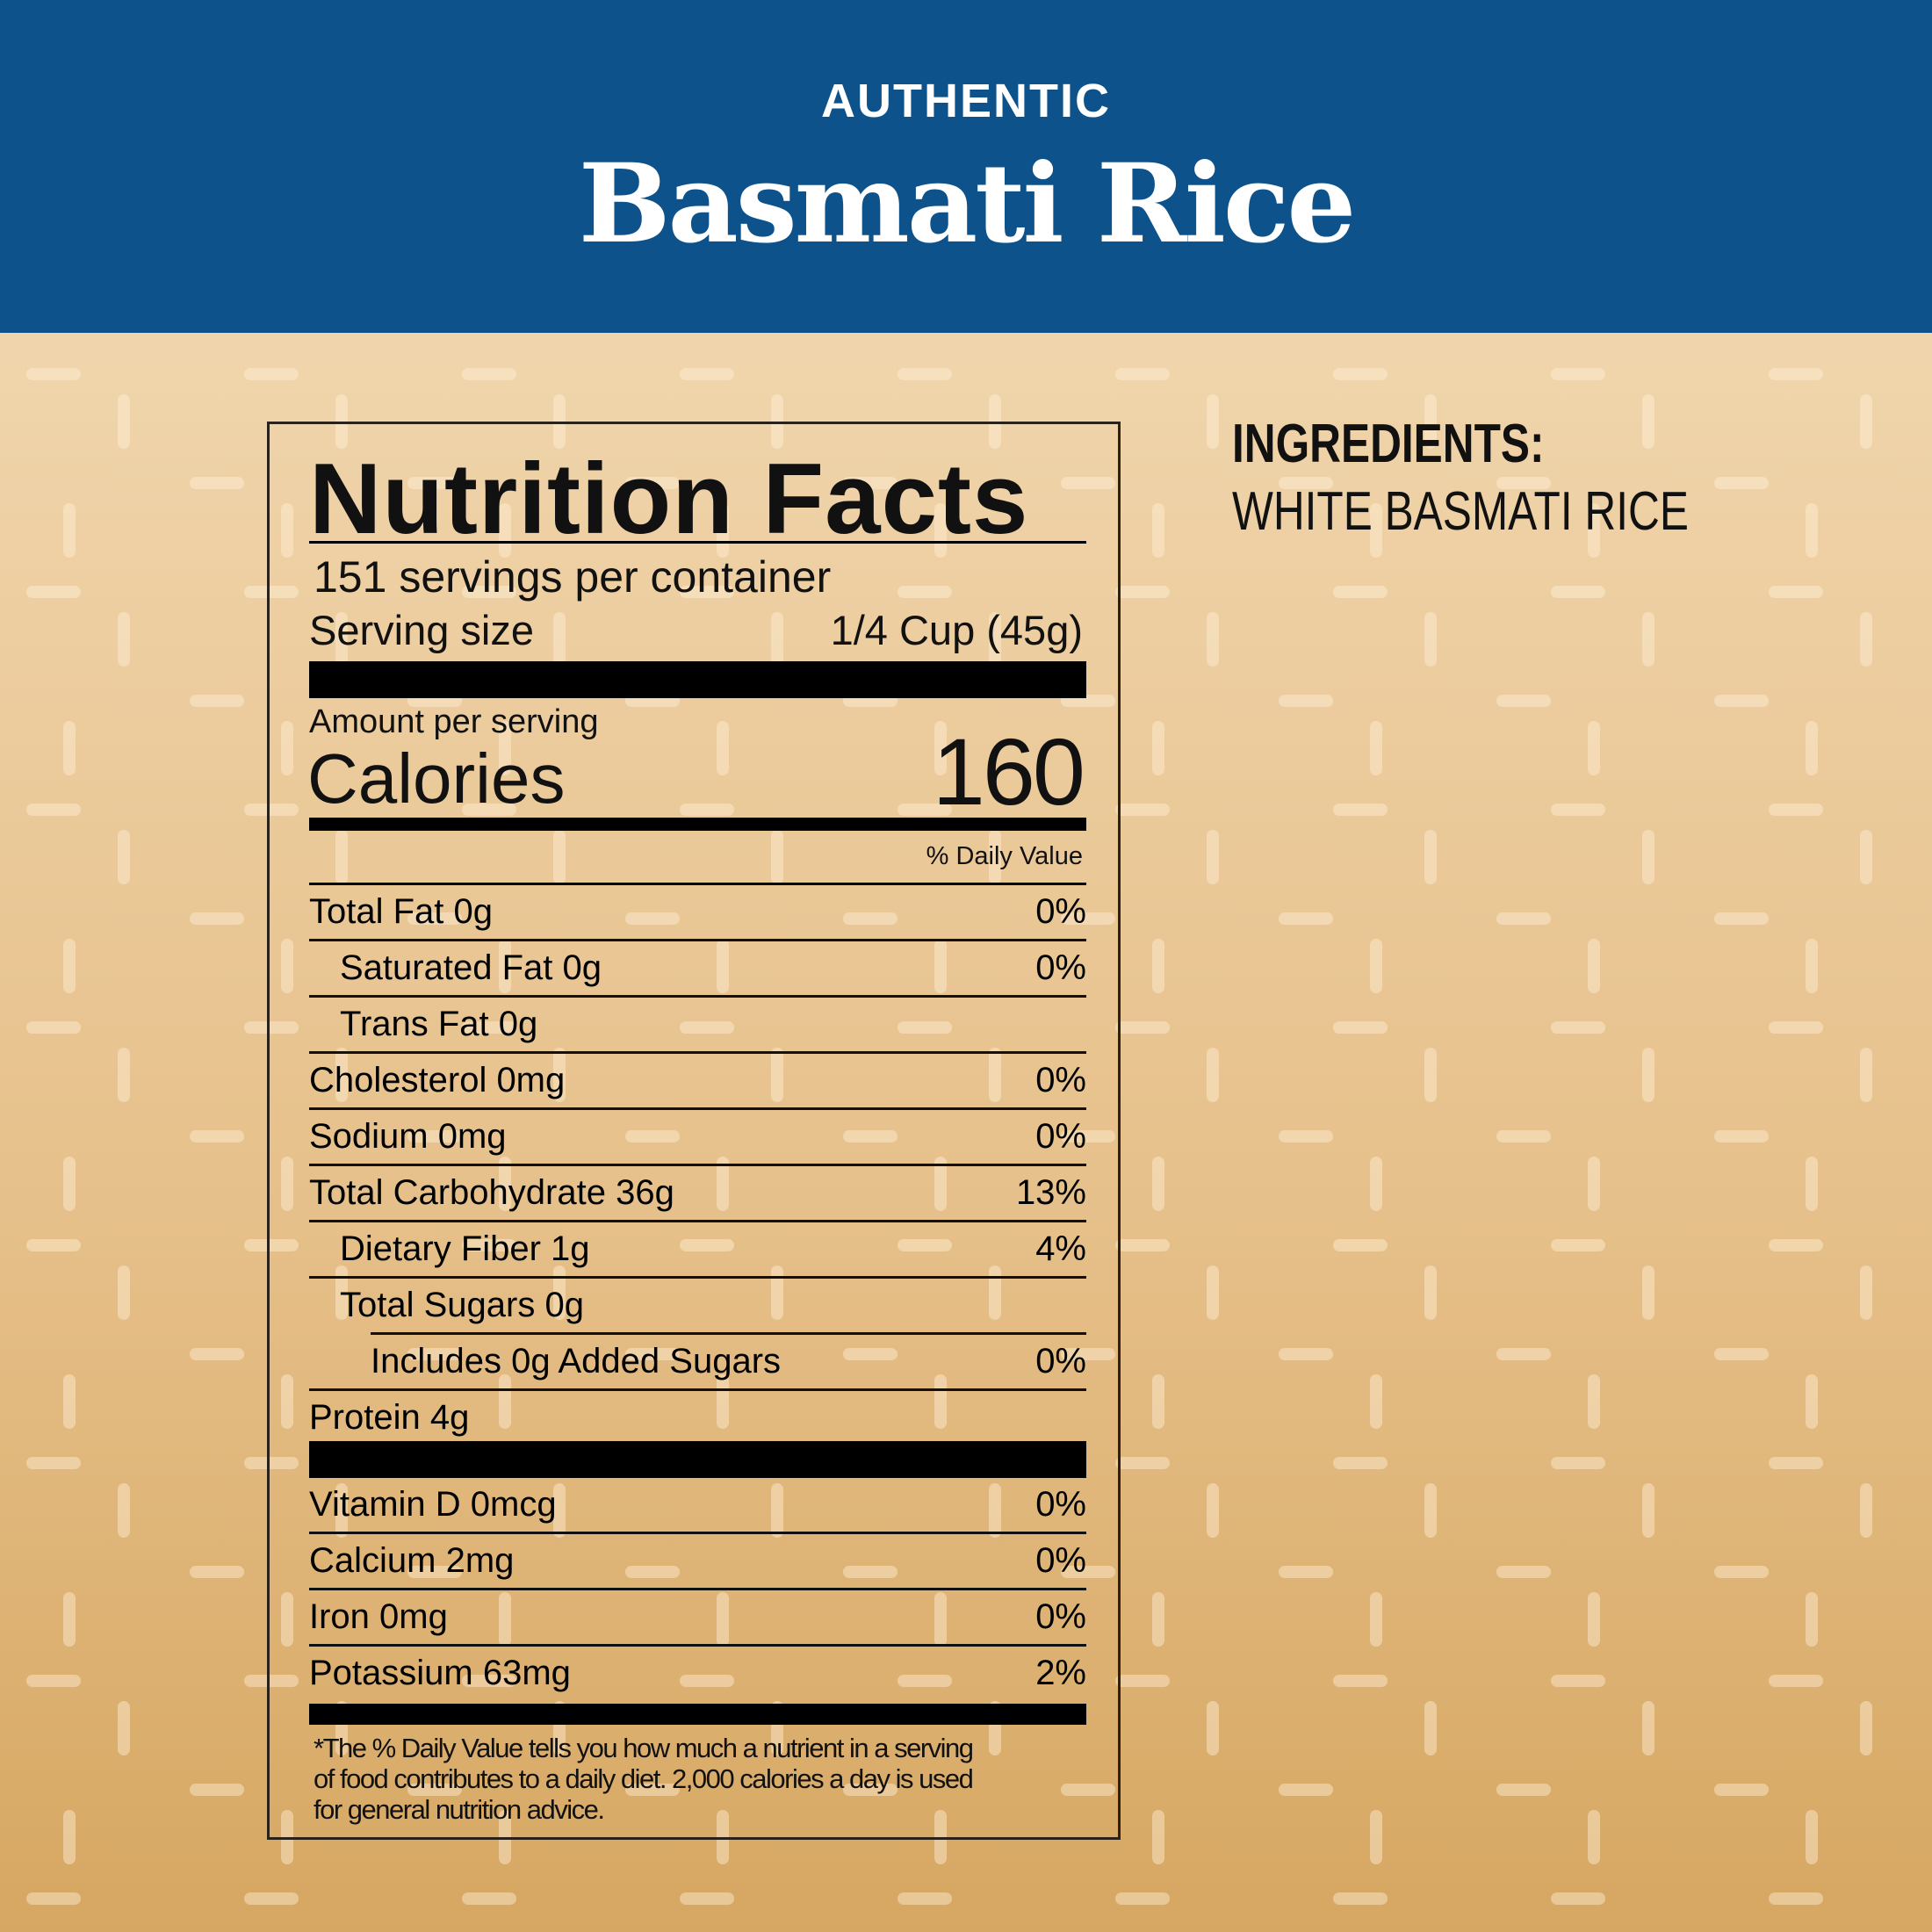 Image resolution: width=1932 pixels, height=1932 pixels. What do you see at coordinates (401, 912) in the screenshot?
I see `nutrient-name: Total Fat 0g` at bounding box center [401, 912].